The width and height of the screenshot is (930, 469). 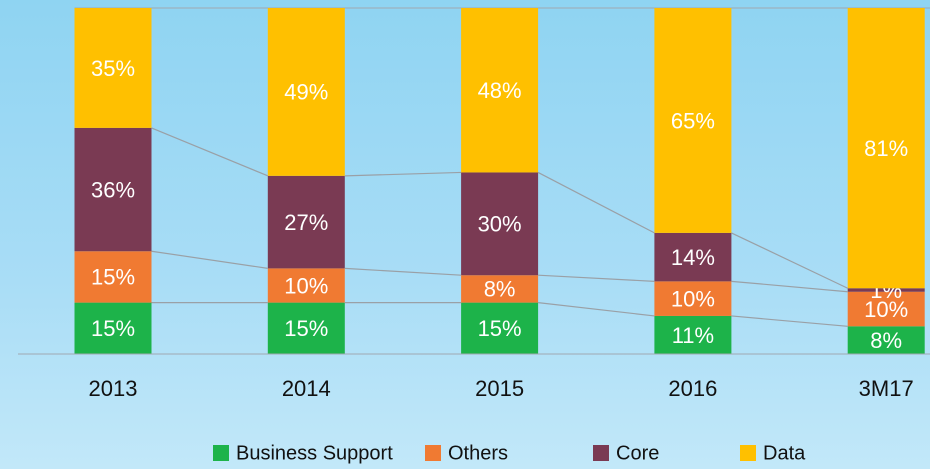 I want to click on legend-label: Others, so click(x=478, y=453).